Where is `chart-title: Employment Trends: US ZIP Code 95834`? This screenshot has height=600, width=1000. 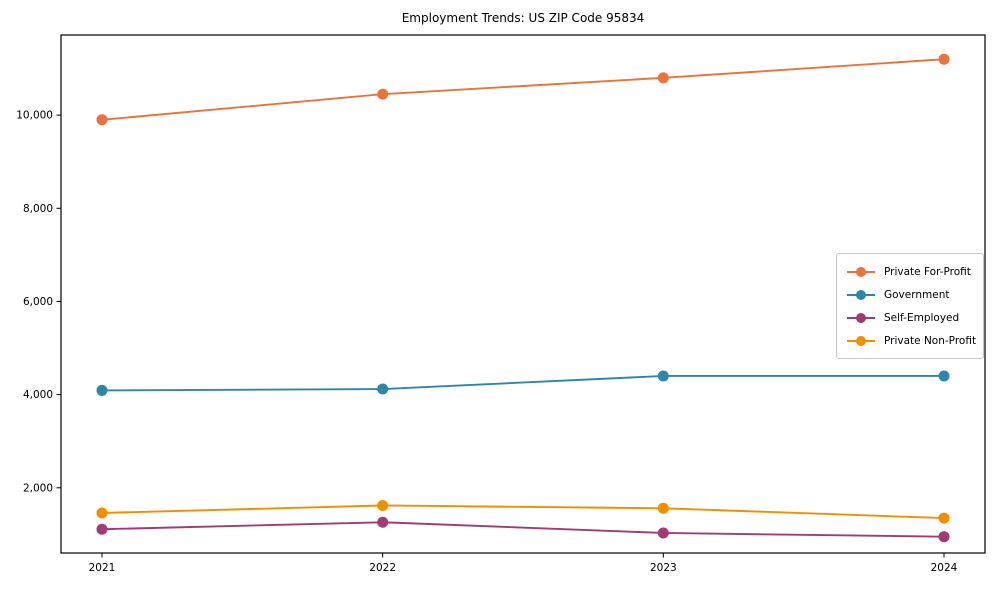 chart-title: Employment Trends: US ZIP Code 95834 is located at coordinates (523, 18).